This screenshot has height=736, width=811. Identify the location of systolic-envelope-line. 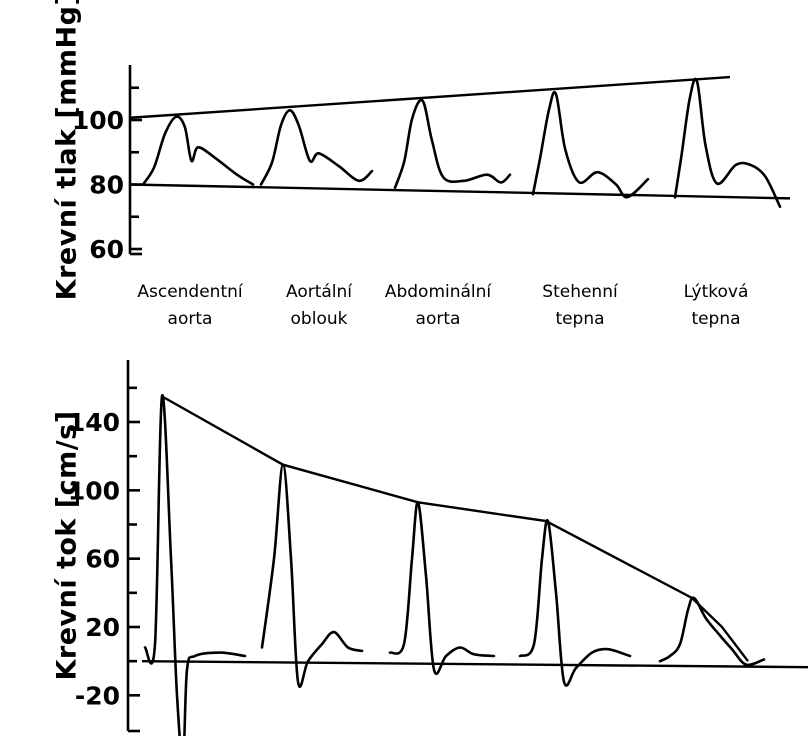
(430, 97).